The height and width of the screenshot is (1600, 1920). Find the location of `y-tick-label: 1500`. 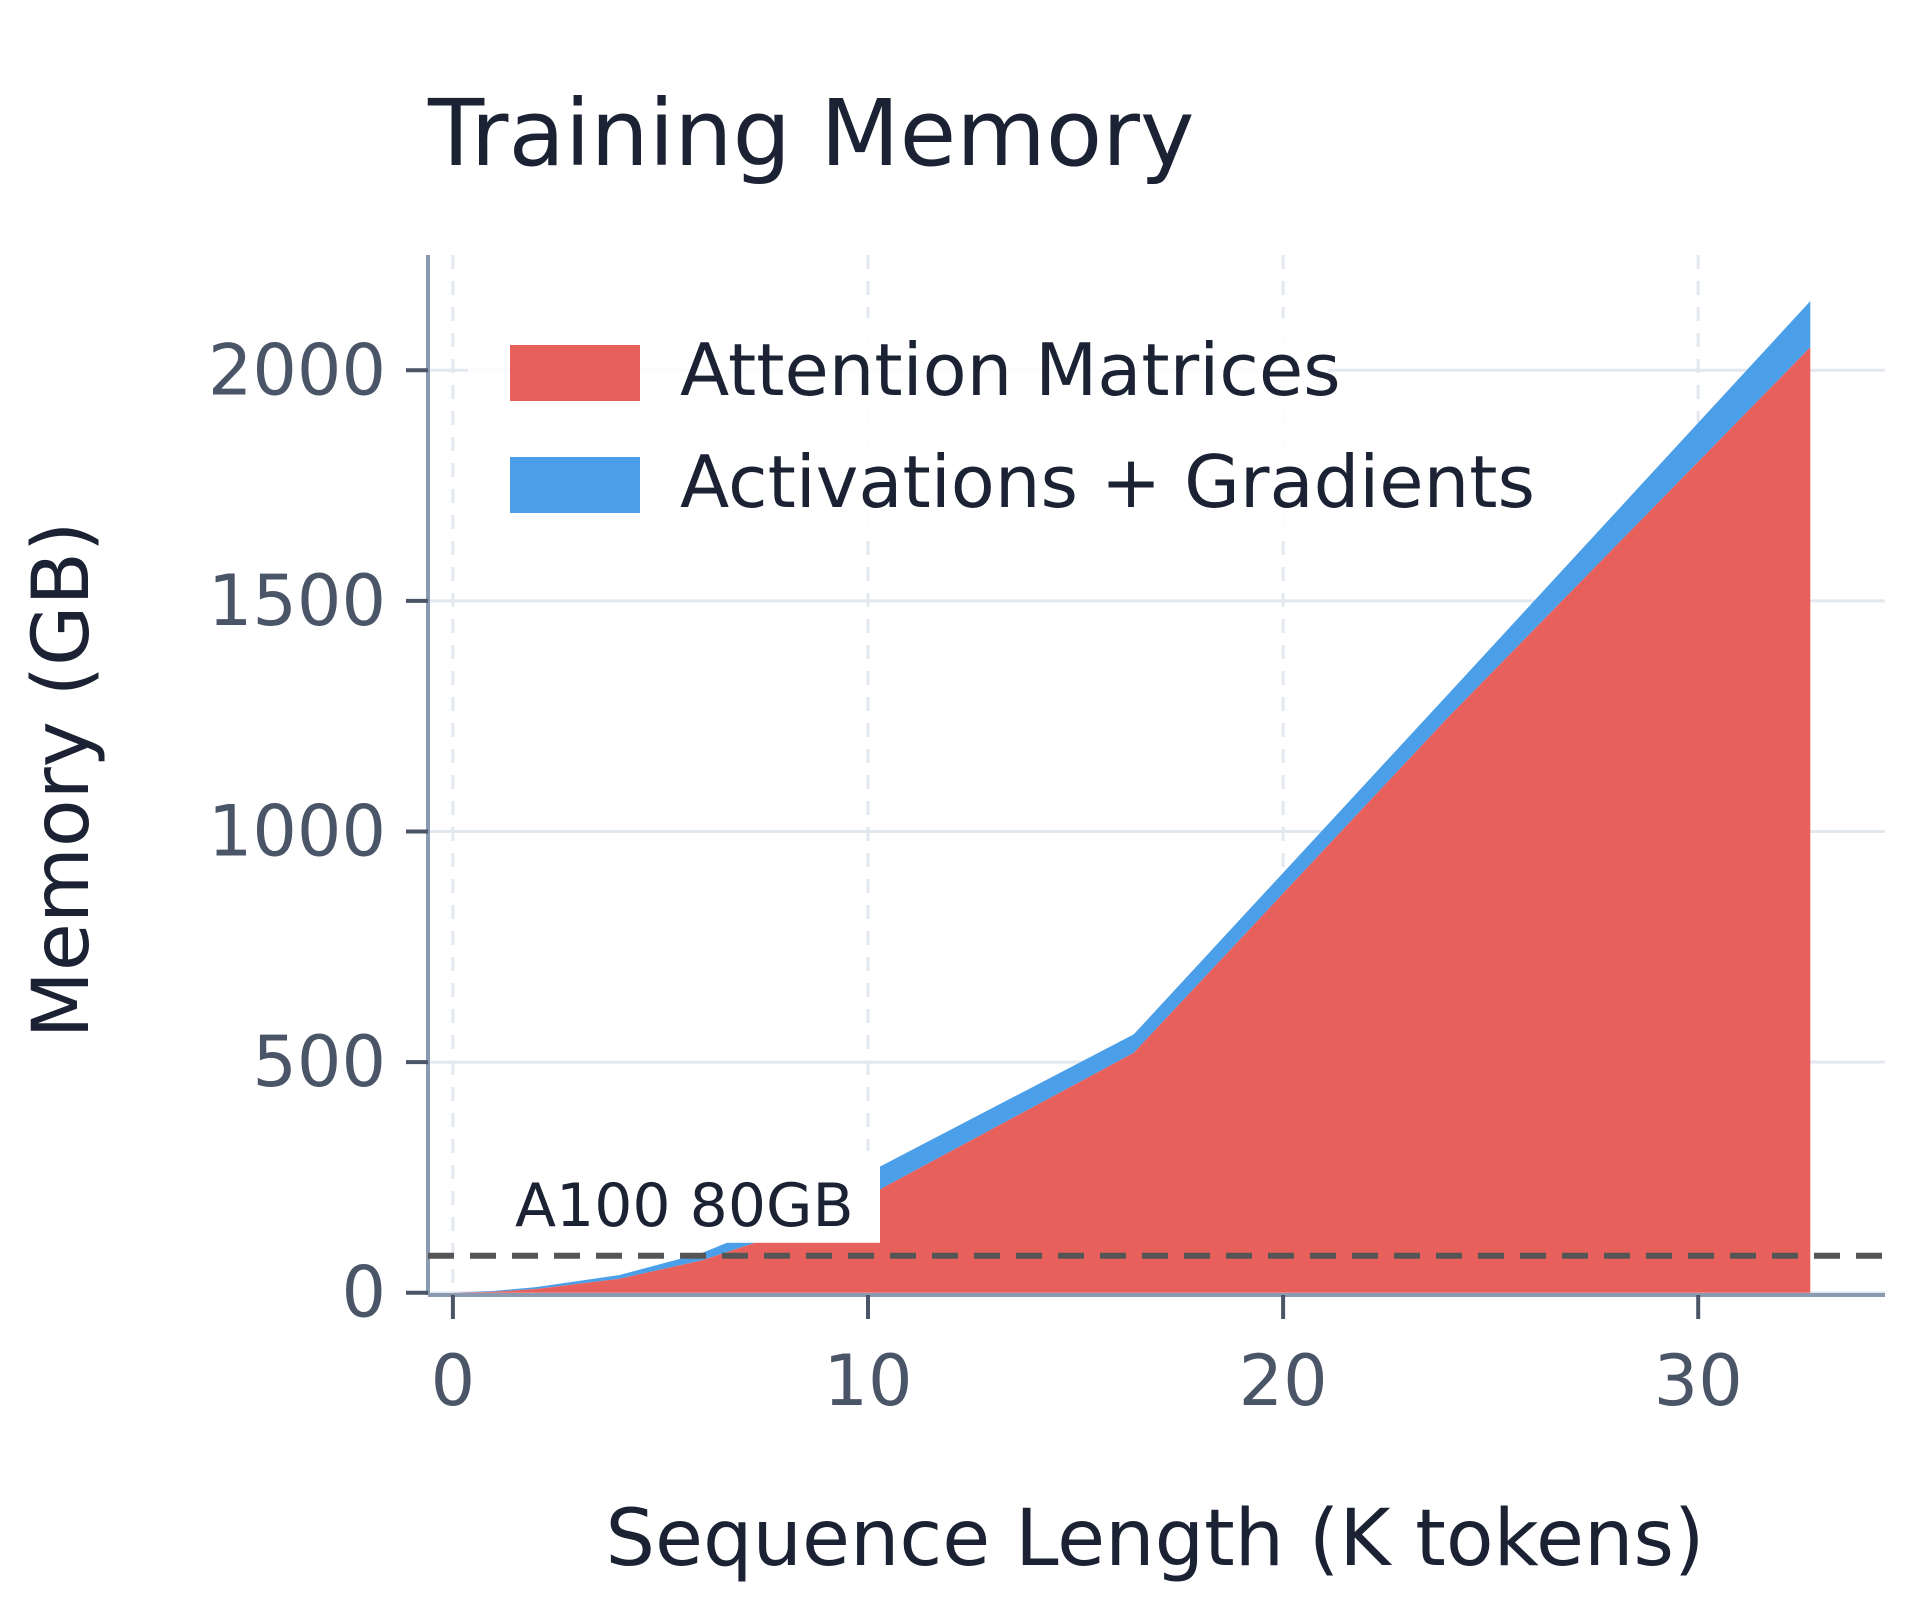

y-tick-label: 1500 is located at coordinates (297, 601).